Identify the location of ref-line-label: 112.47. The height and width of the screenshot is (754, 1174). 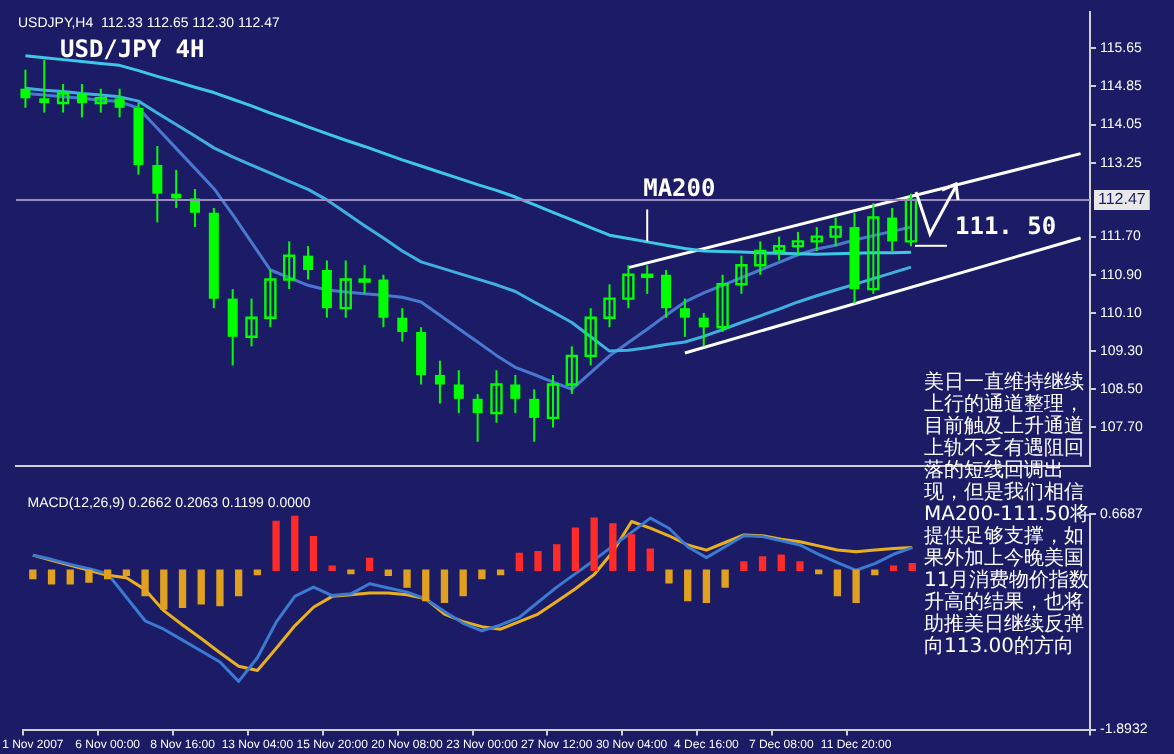
(1122, 199).